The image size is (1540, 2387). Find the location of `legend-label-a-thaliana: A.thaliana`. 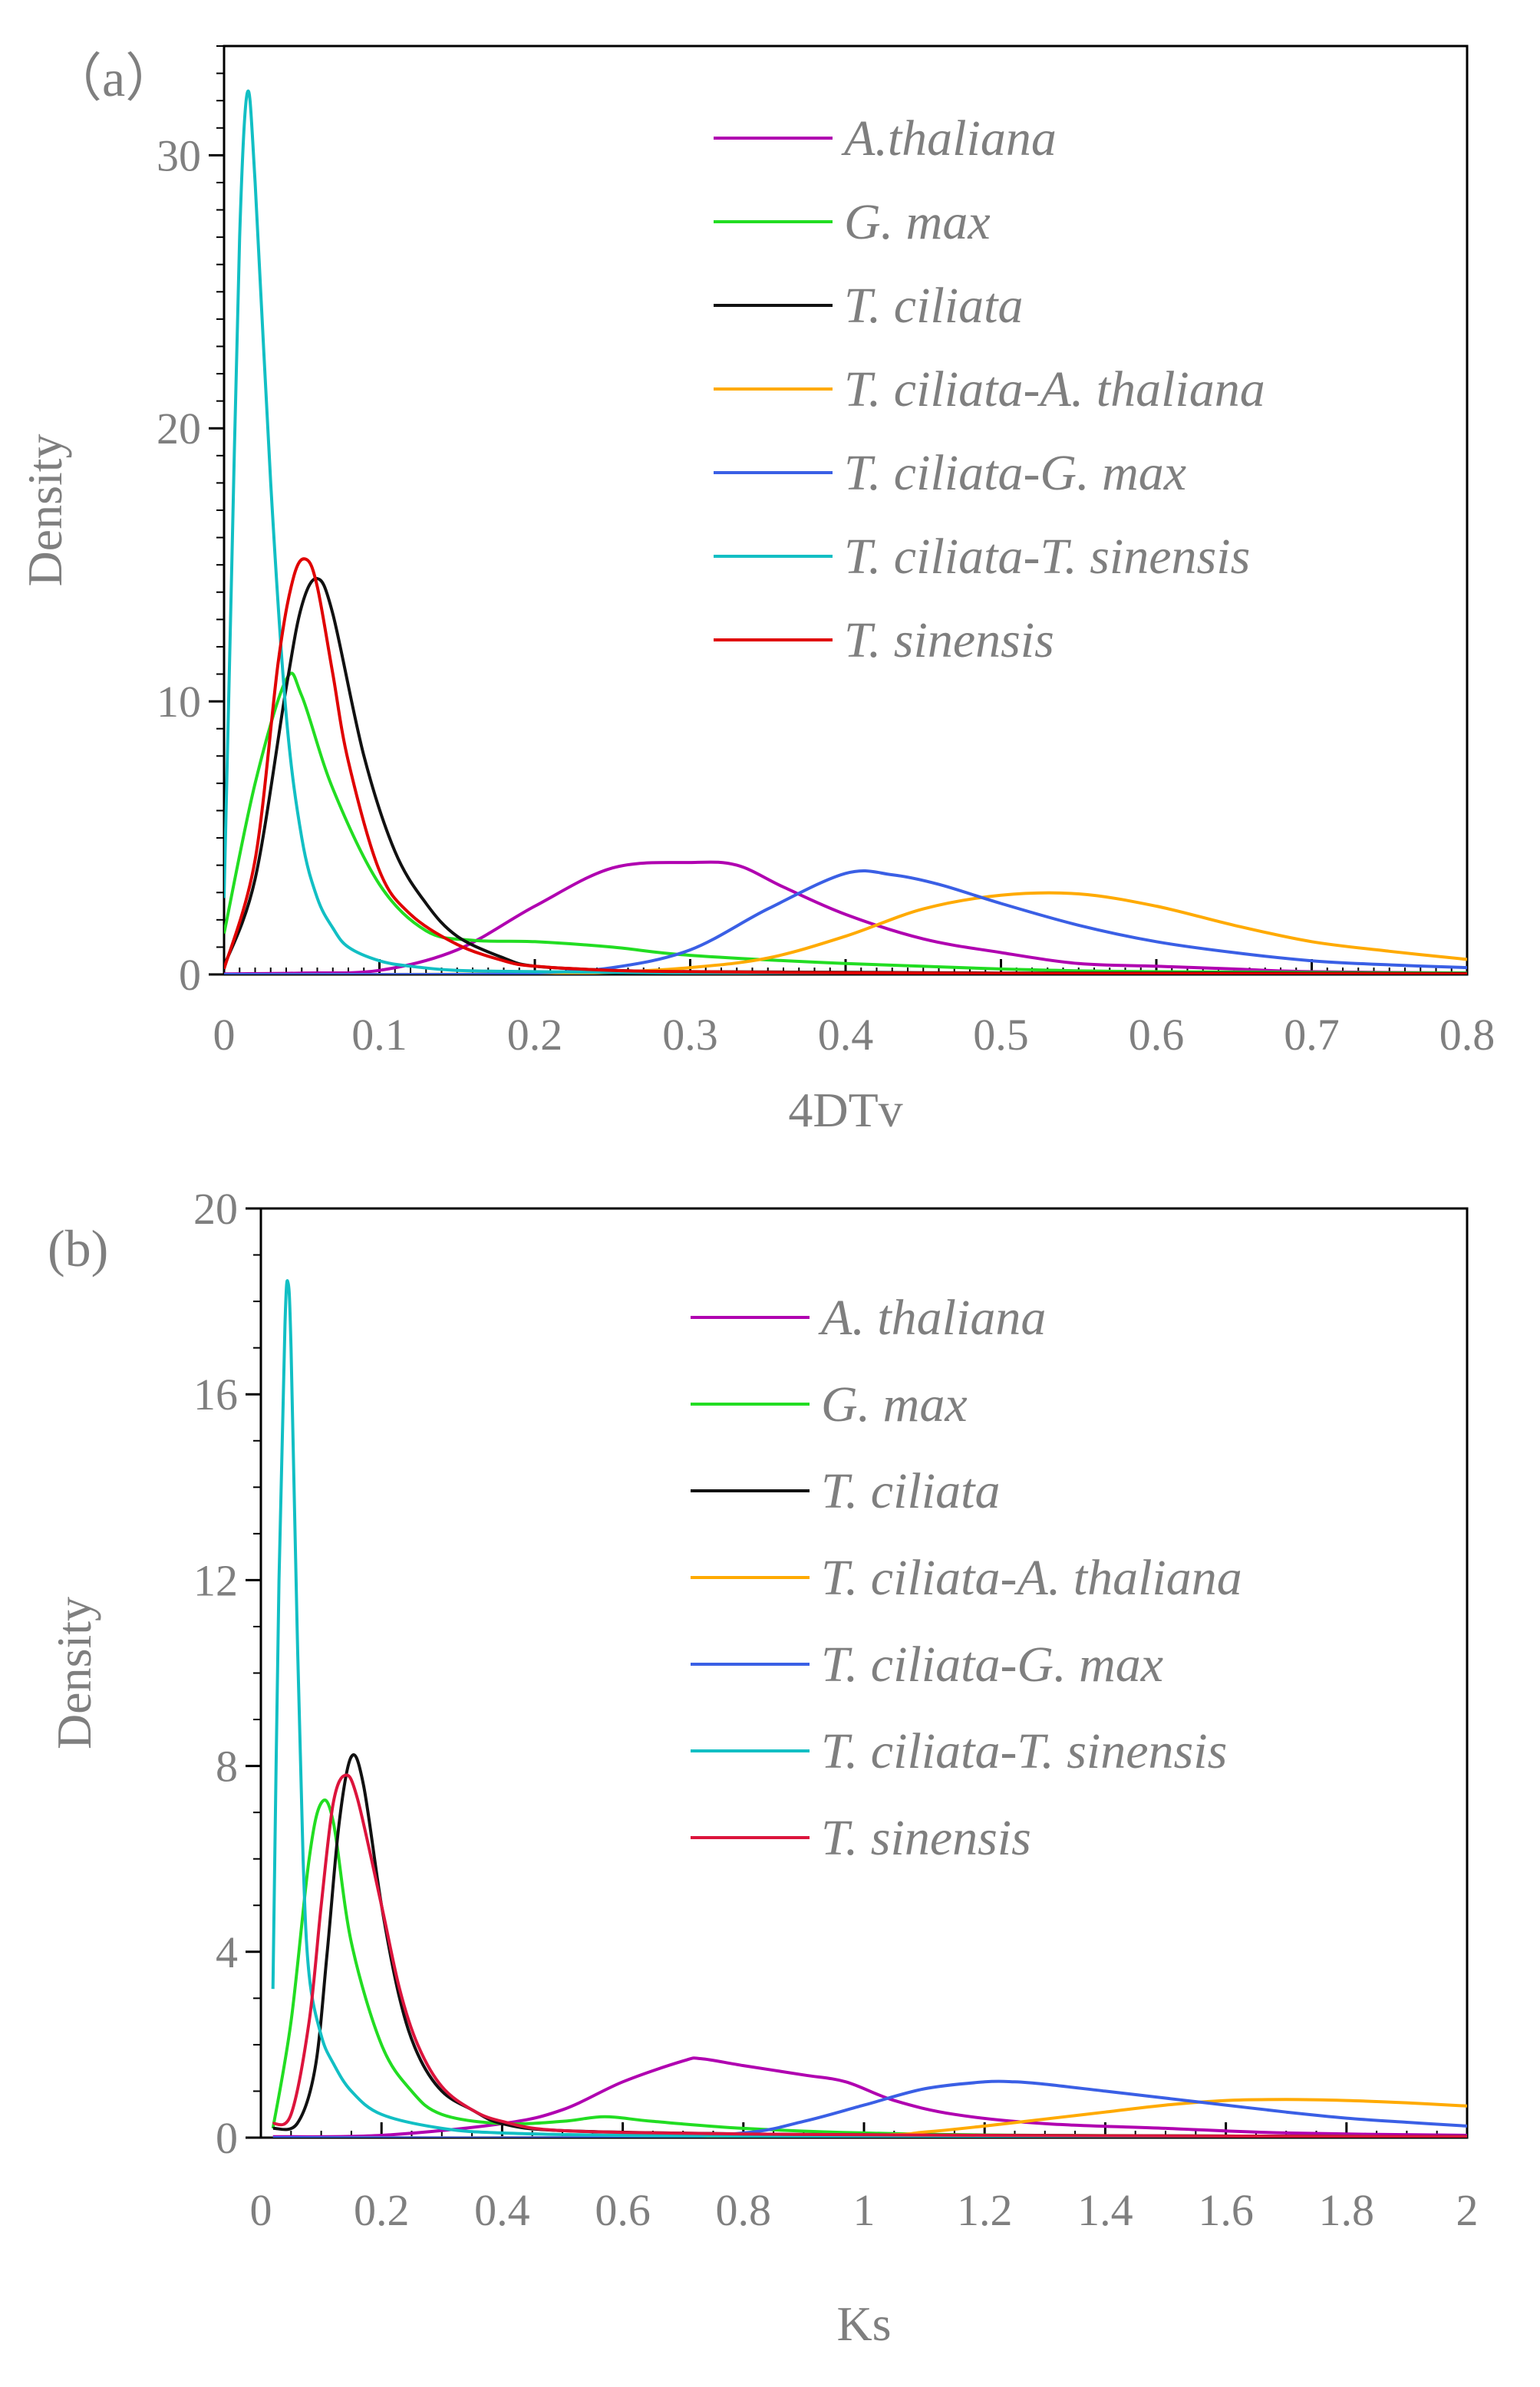

legend-label-a-thaliana: A.thaliana is located at coordinates (949, 138).